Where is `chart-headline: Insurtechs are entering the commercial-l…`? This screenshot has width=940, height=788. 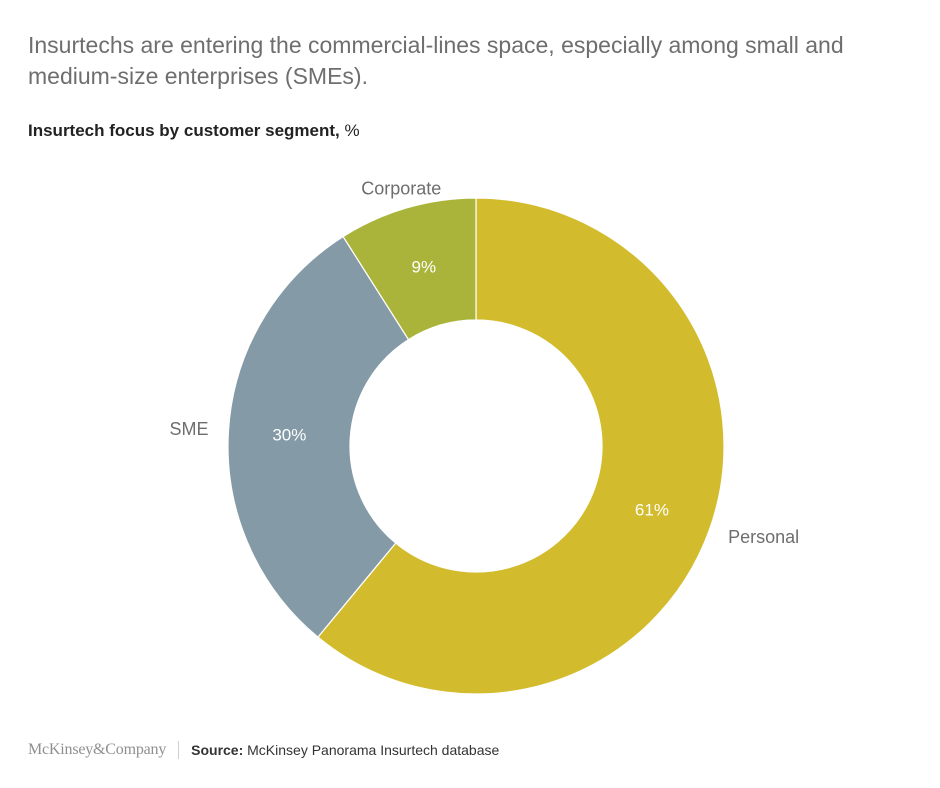
chart-headline: Insurtechs are entering the commercial-l… is located at coordinates (436, 60).